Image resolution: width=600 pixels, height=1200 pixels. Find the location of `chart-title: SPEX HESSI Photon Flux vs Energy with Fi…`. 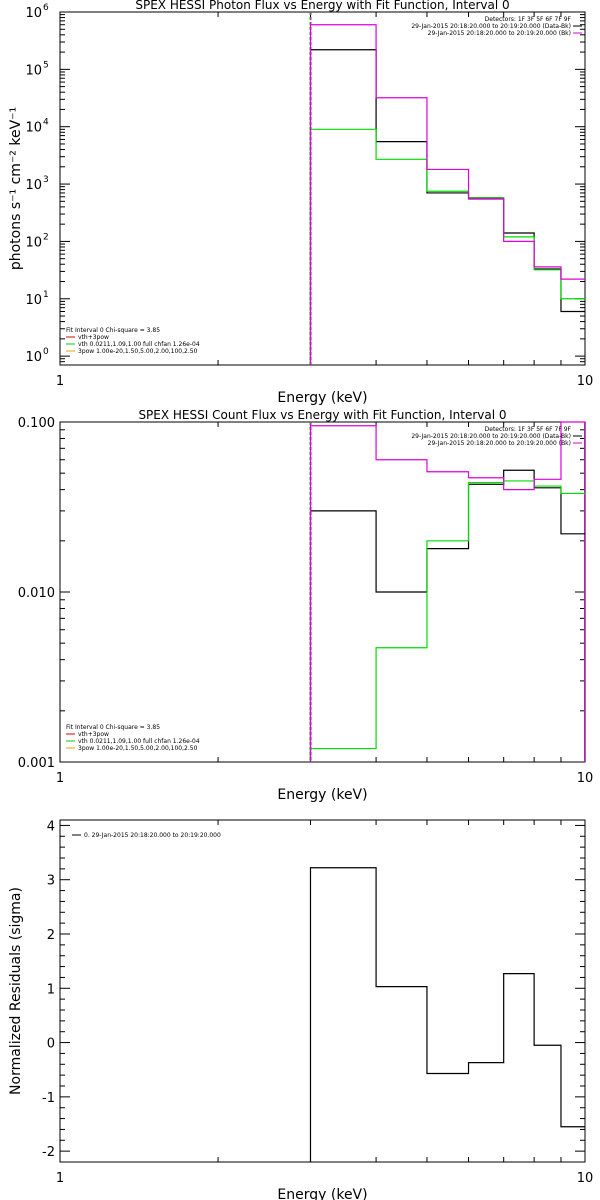

chart-title: SPEX HESSI Photon Flux vs Energy with Fi… is located at coordinates (322, 6).